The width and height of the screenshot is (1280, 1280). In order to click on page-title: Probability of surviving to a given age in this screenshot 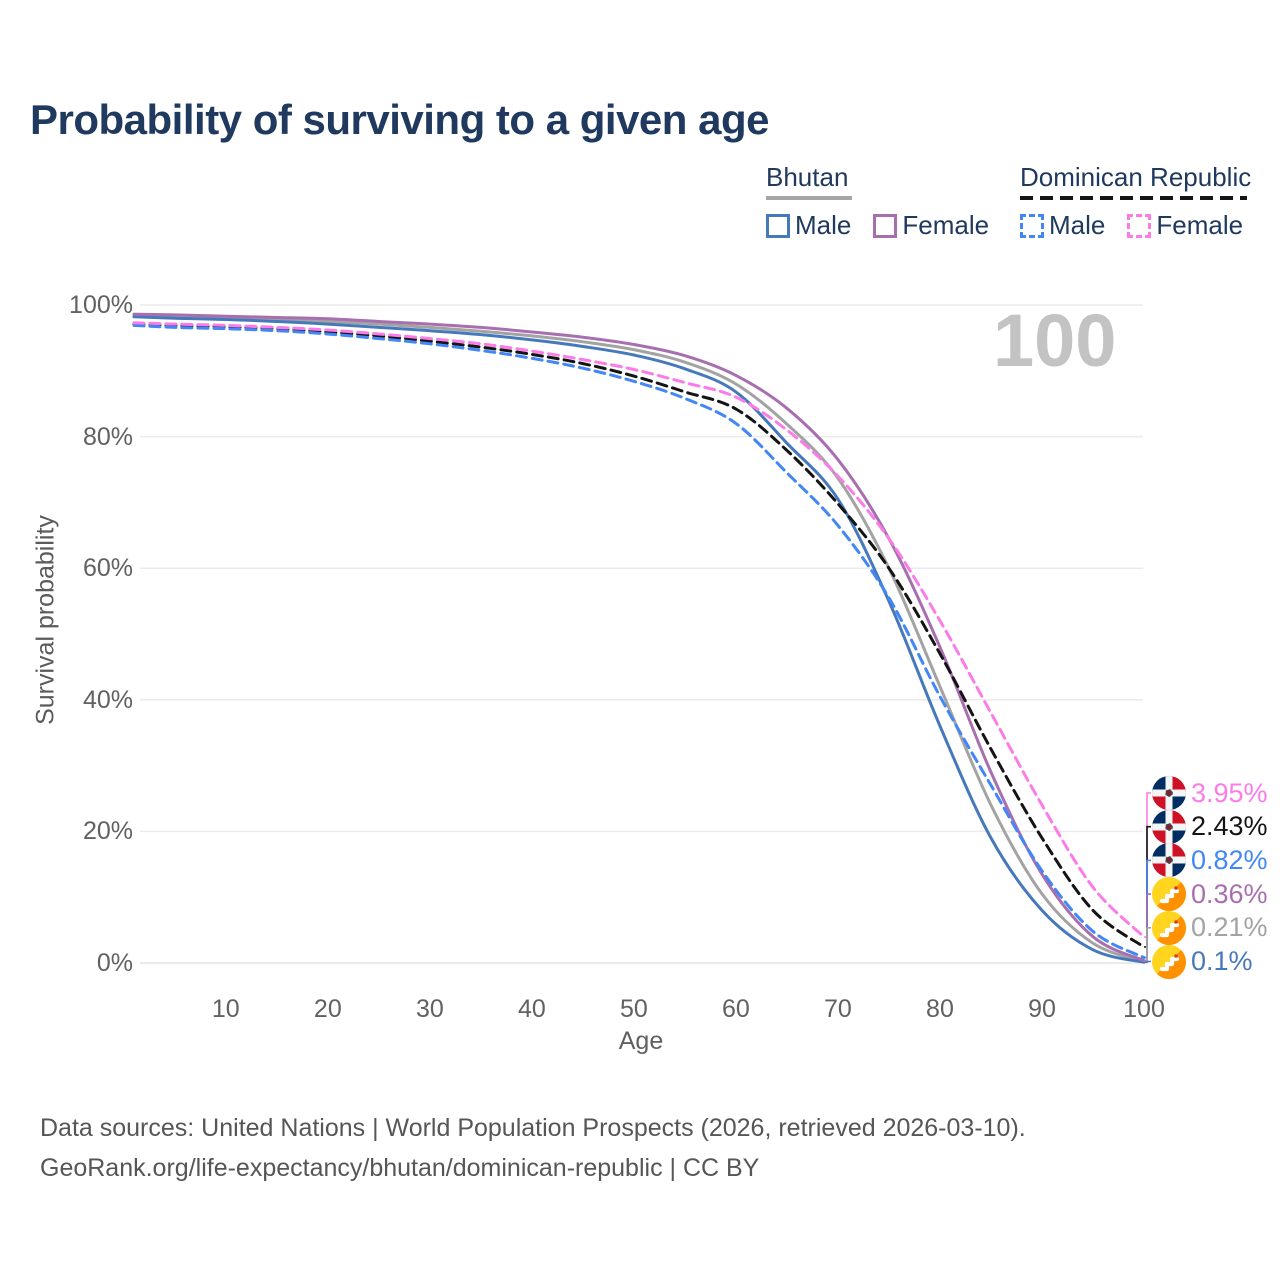, I will do `click(399, 119)`.